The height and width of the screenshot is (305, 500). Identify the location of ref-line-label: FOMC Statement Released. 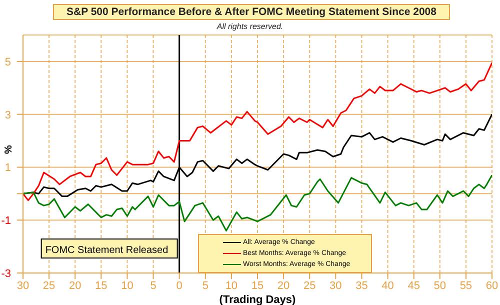
(106, 250).